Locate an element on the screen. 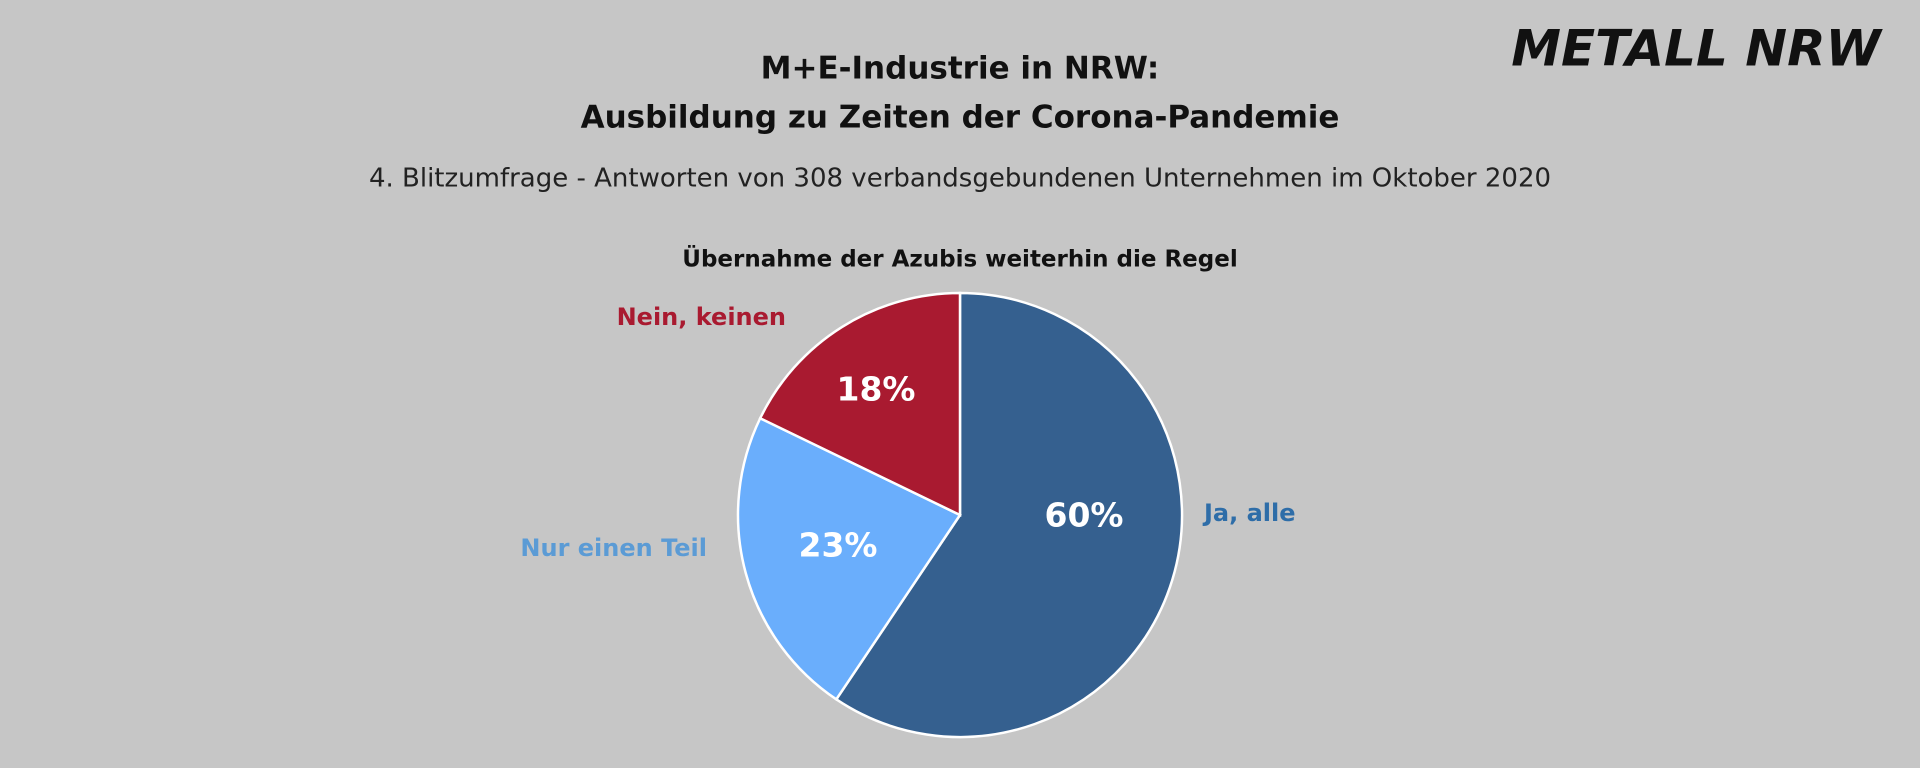 The height and width of the screenshot is (768, 1920). category-label: Ja, alle is located at coordinates (1249, 513).